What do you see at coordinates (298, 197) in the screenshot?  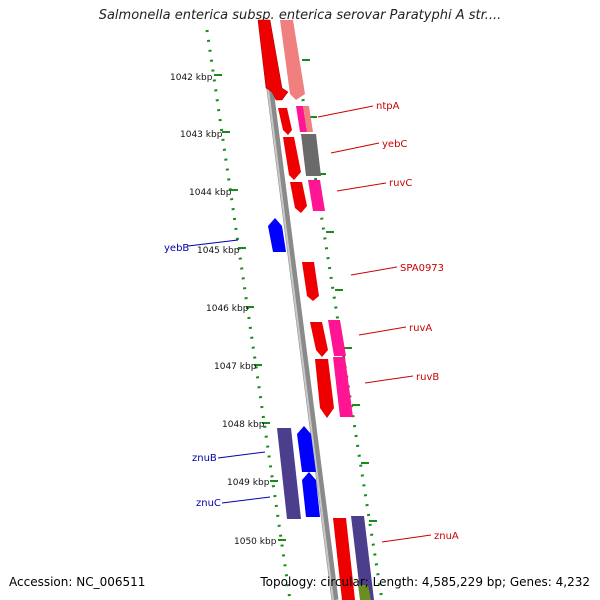 I see `gene-red-ruvC` at bounding box center [298, 197].